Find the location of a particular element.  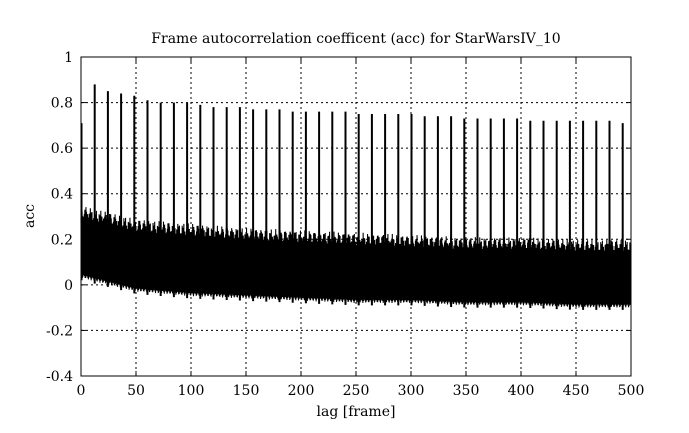

x-axis-label: lag [frame] is located at coordinates (356, 412).